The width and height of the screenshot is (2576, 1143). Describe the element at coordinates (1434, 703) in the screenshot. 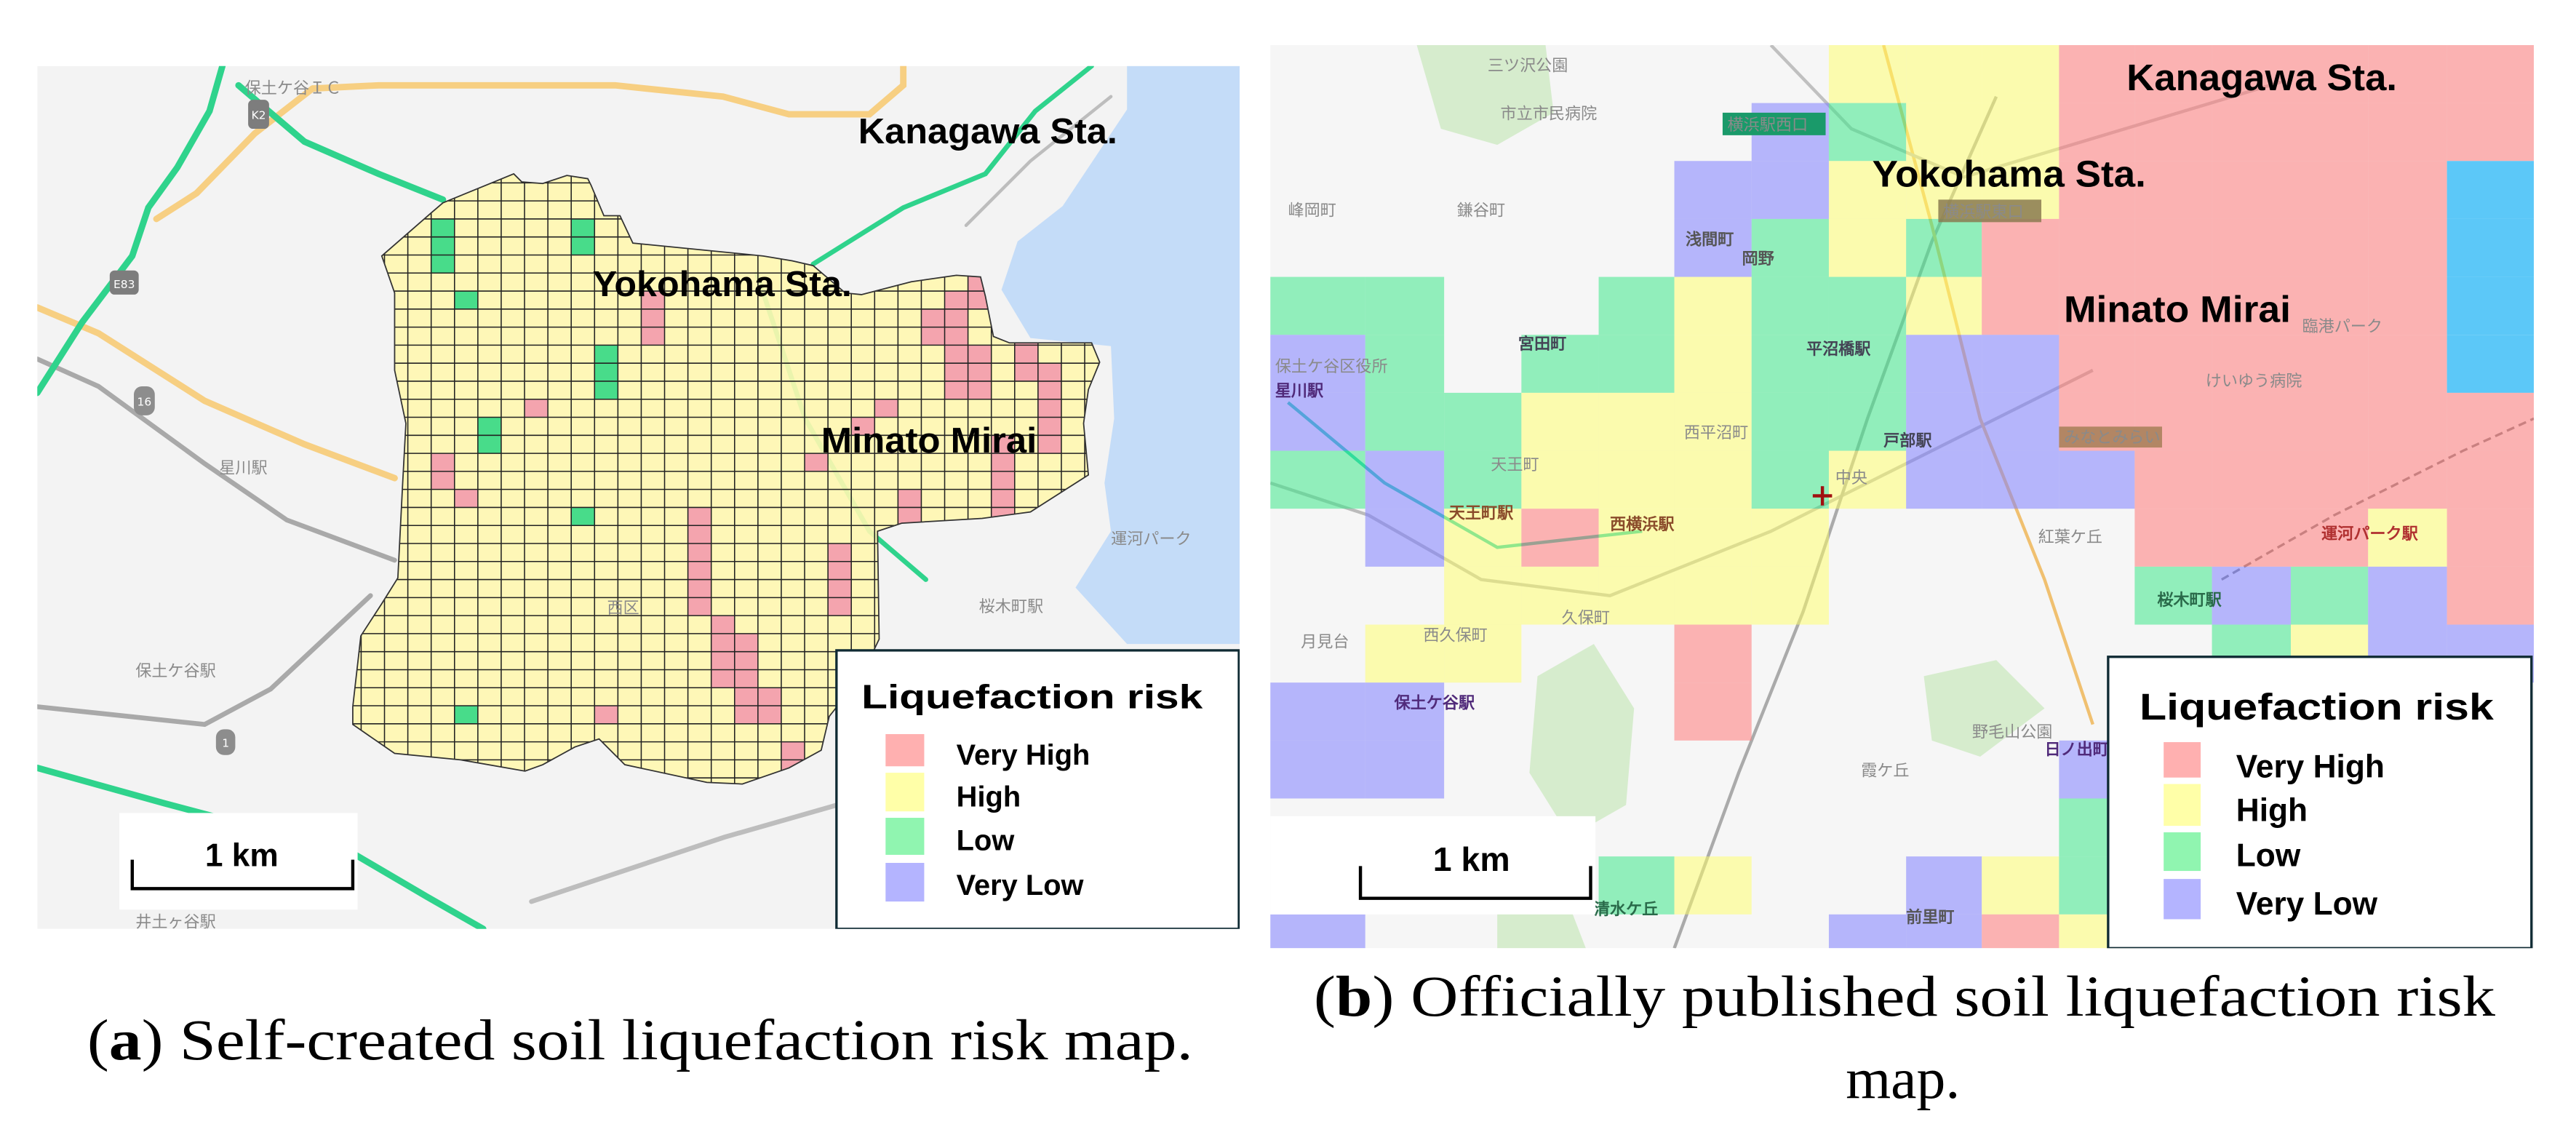

I see `place-name: 保土ケ谷駅` at that location.